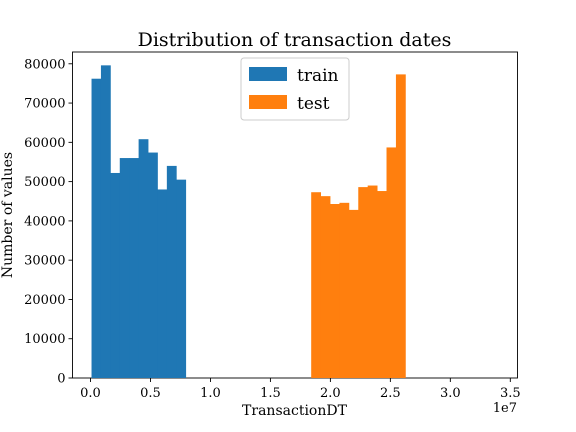 The image size is (576, 432). Describe the element at coordinates (44, 64) in the screenshot. I see `y-tick-label: 80000` at that location.